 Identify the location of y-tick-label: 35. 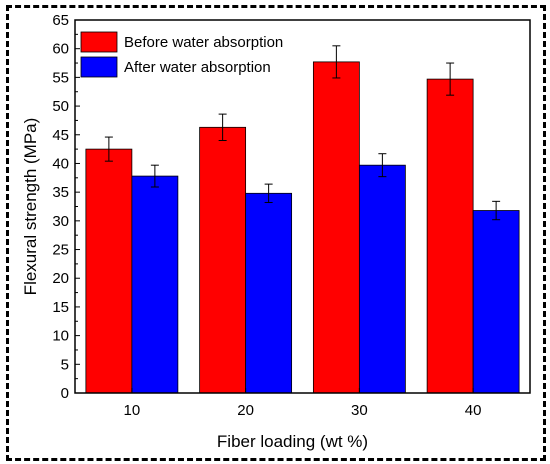
(60, 192).